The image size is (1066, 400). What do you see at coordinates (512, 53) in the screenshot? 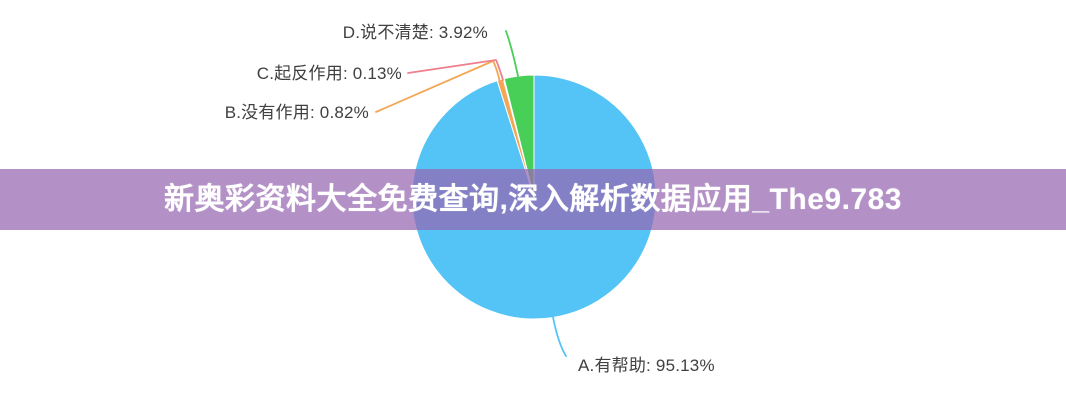
I see `label-line-d` at bounding box center [512, 53].